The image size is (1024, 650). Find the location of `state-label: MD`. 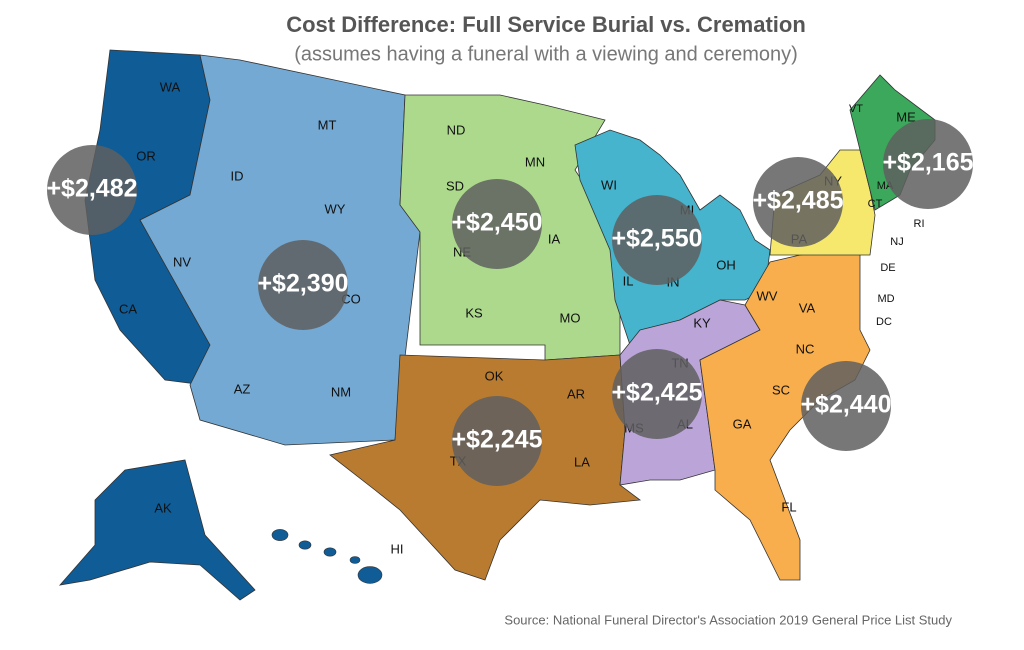

state-label: MD is located at coordinates (885, 299).